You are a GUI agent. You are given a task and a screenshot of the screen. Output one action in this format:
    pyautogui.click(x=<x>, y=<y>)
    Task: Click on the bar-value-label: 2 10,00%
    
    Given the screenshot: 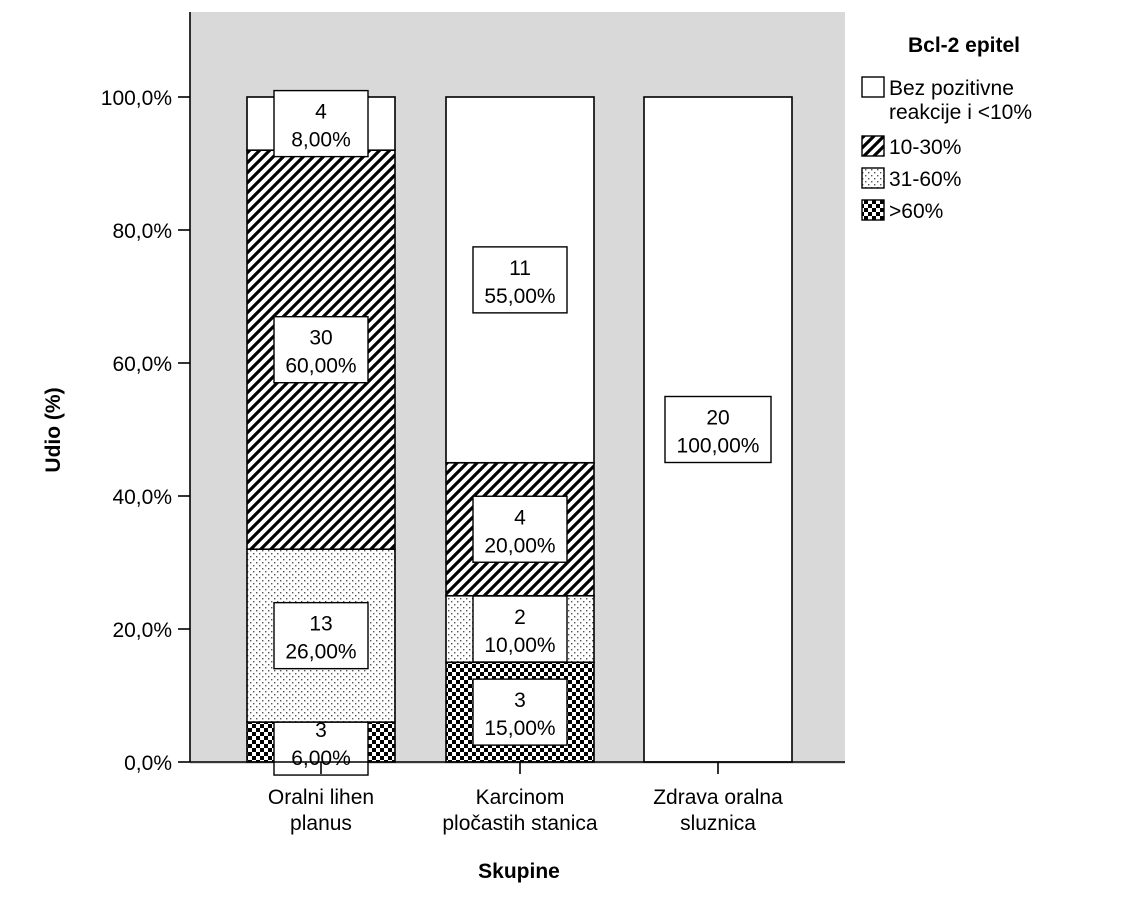 What is the action you would take?
    pyautogui.click(x=520, y=629)
    